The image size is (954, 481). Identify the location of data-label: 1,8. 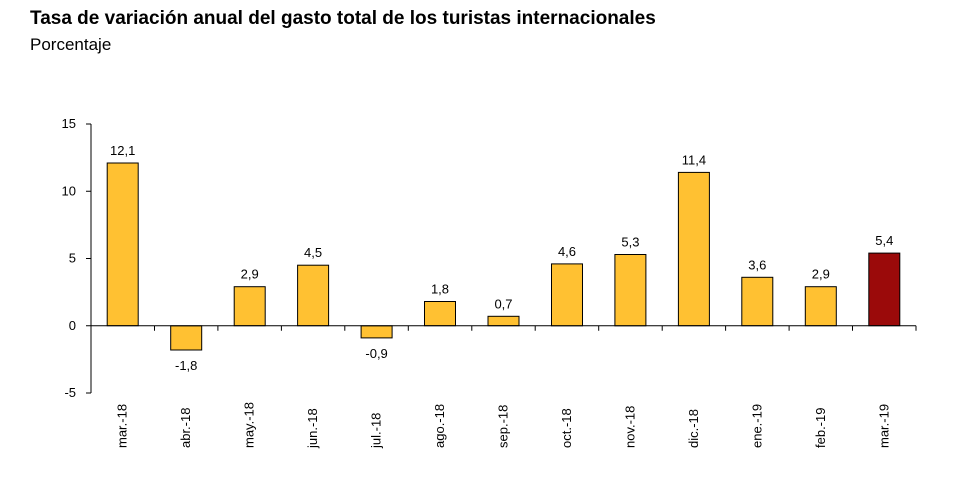
(440, 289).